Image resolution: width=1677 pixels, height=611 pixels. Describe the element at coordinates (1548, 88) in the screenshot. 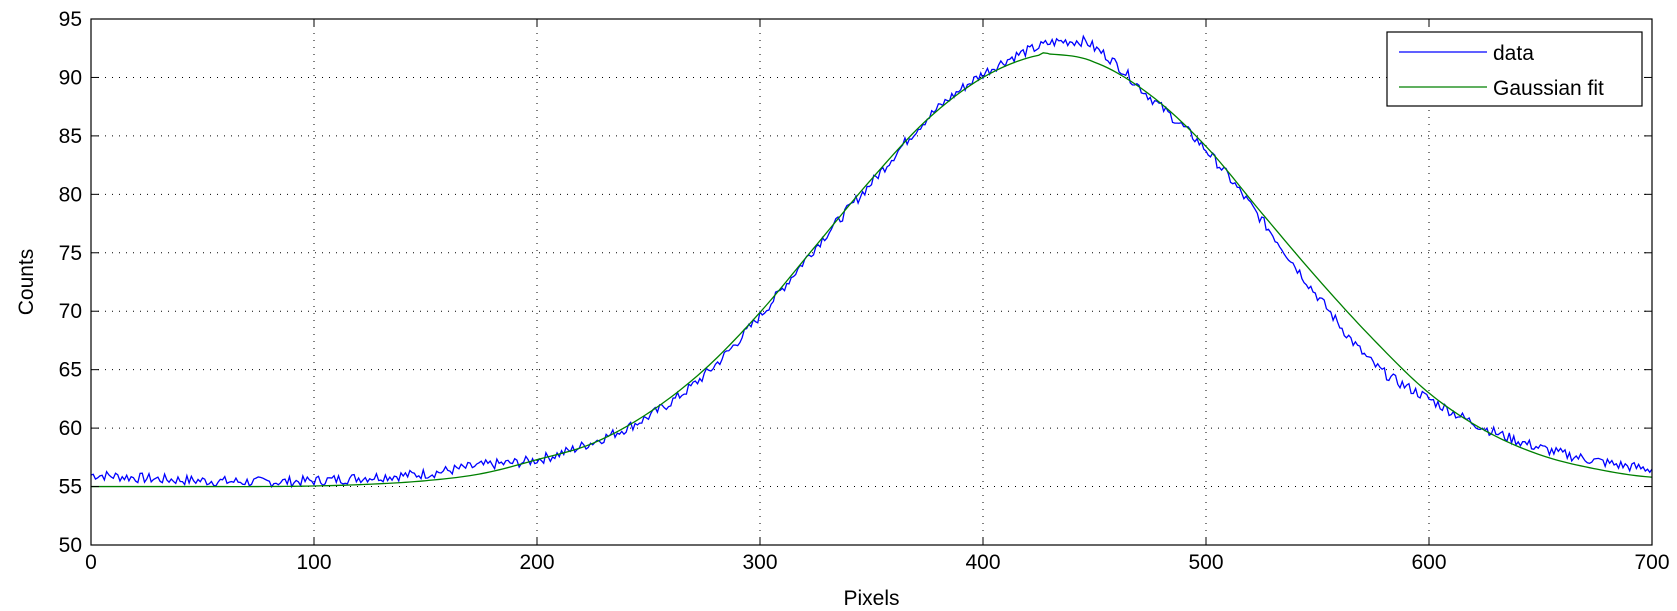

I see `legend-label: Gaussian fit` at that location.